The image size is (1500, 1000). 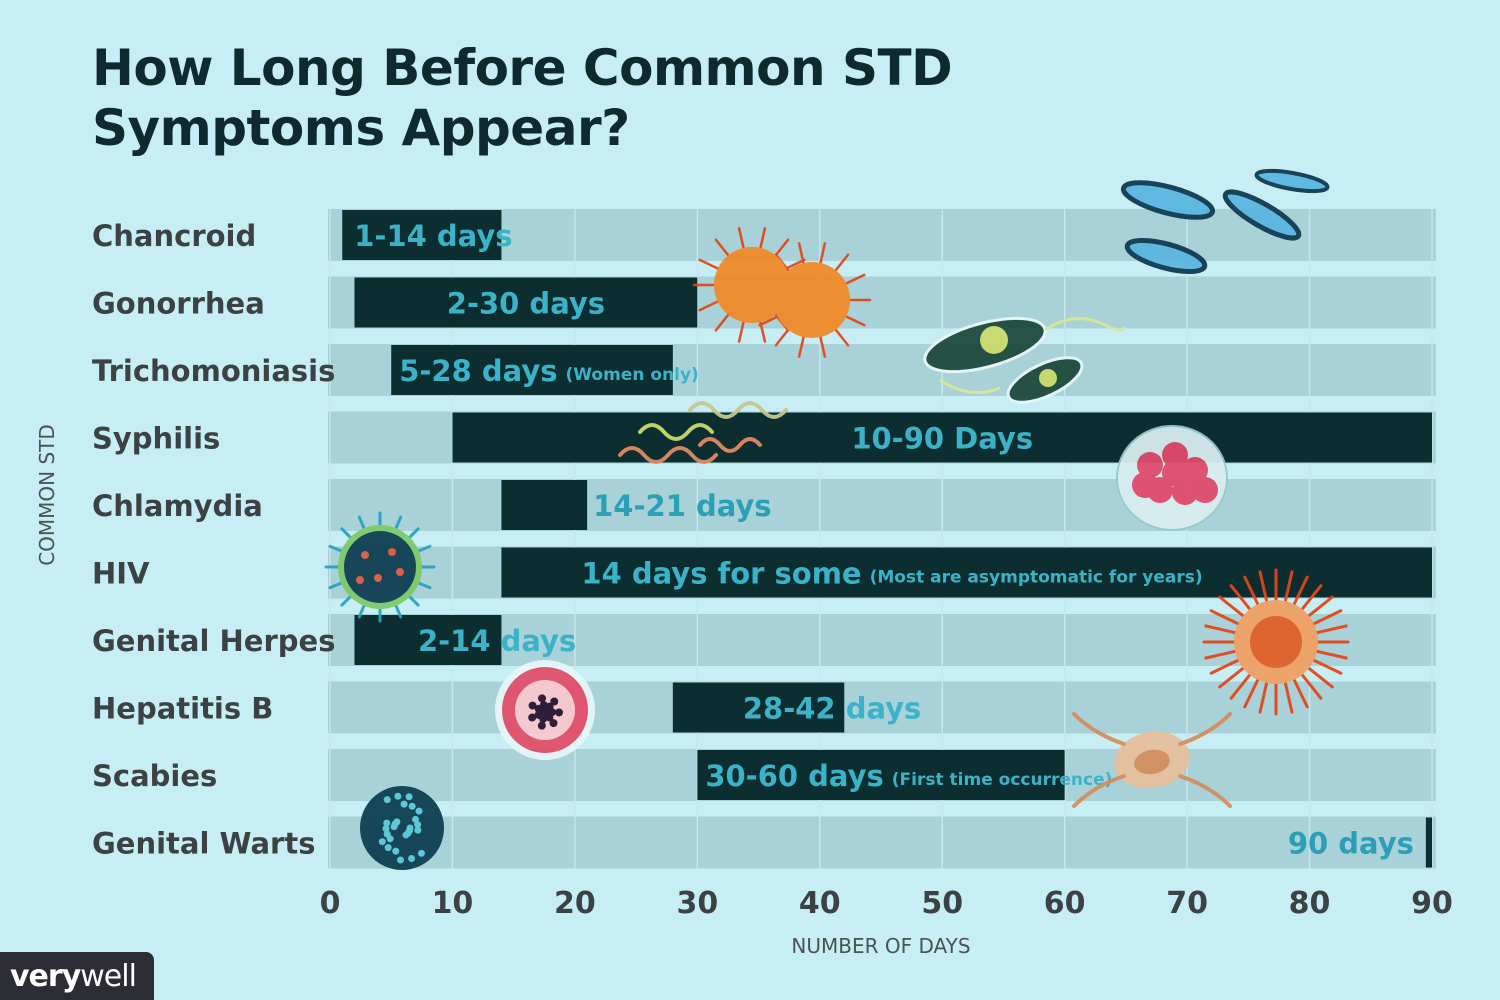 I want to click on data-label-value: 30-60 days, so click(x=794, y=776).